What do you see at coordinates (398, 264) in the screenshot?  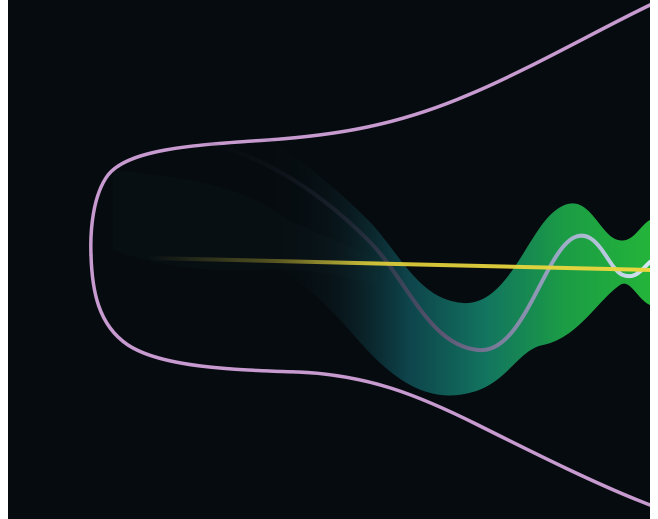 I see `axis-line` at bounding box center [398, 264].